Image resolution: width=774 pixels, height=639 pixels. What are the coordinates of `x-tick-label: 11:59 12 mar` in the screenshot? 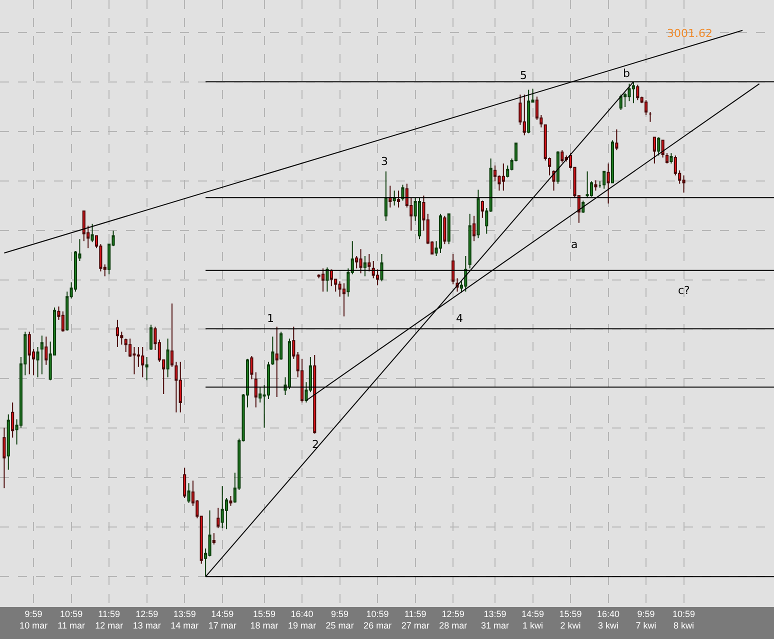 It's located at (109, 620).